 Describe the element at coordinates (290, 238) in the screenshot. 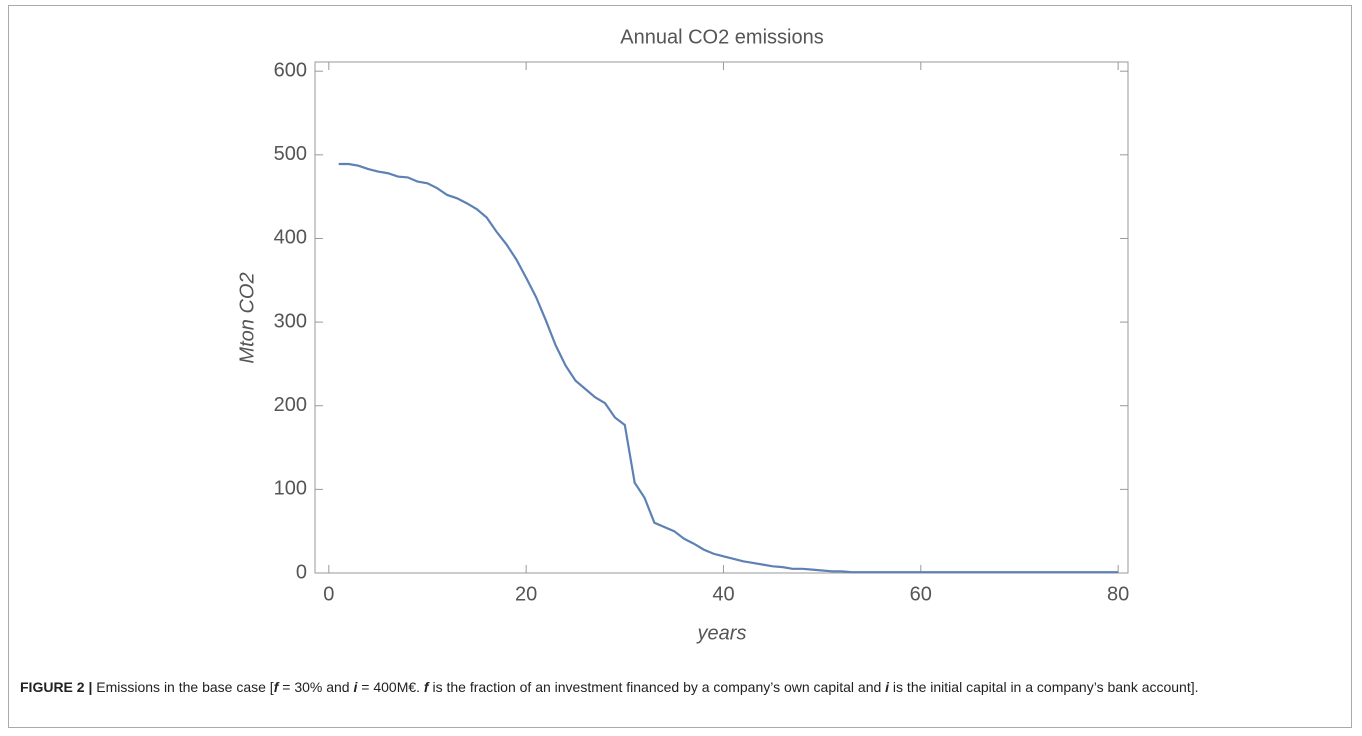

I see `y-tick-label: 400` at that location.